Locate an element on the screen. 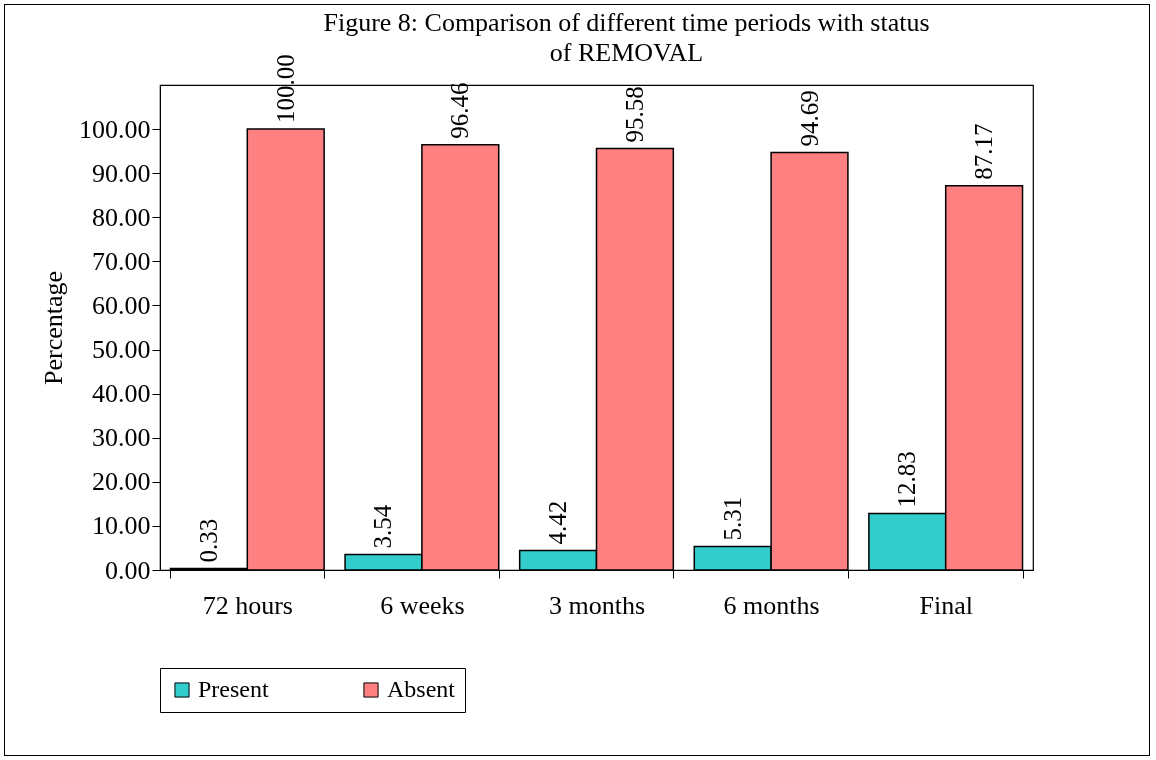  data-label: 3.54 is located at coordinates (383, 526).